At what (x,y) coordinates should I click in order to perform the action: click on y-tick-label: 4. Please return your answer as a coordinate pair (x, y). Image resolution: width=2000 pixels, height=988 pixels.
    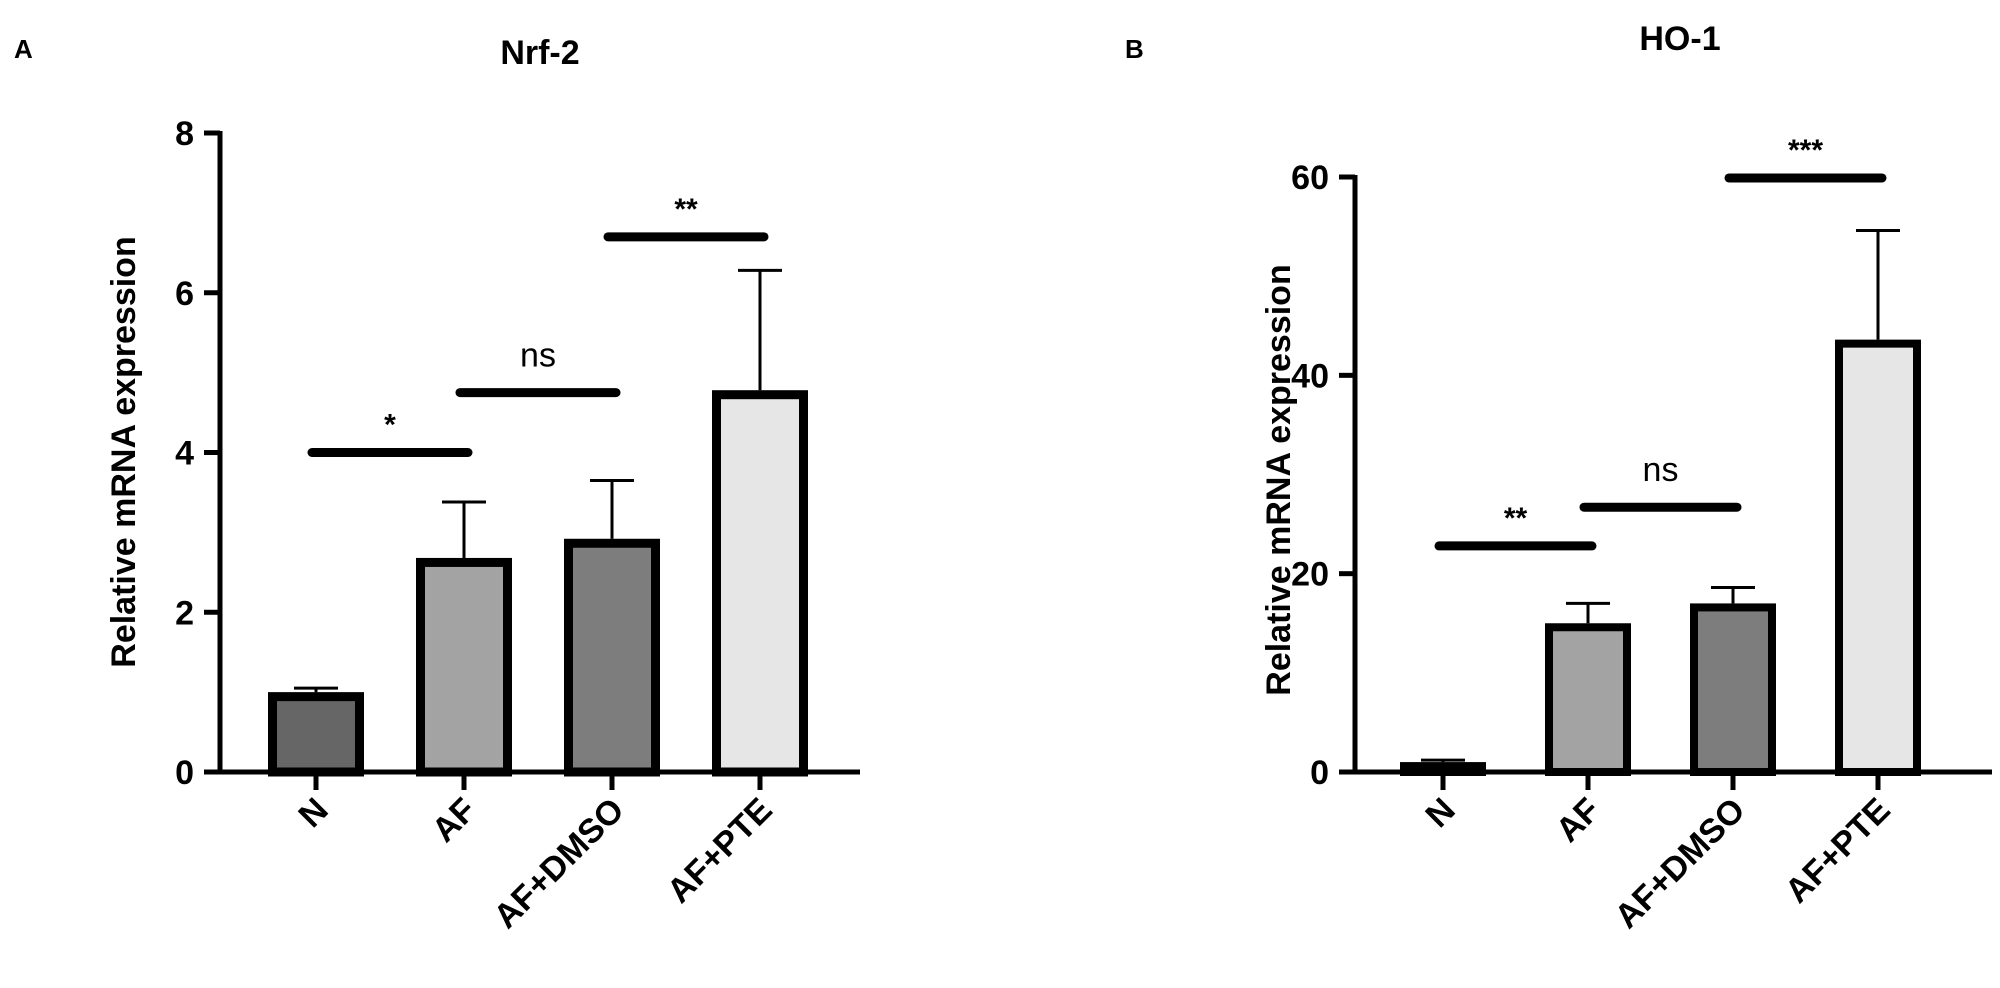
    Looking at the image, I should click on (184, 454).